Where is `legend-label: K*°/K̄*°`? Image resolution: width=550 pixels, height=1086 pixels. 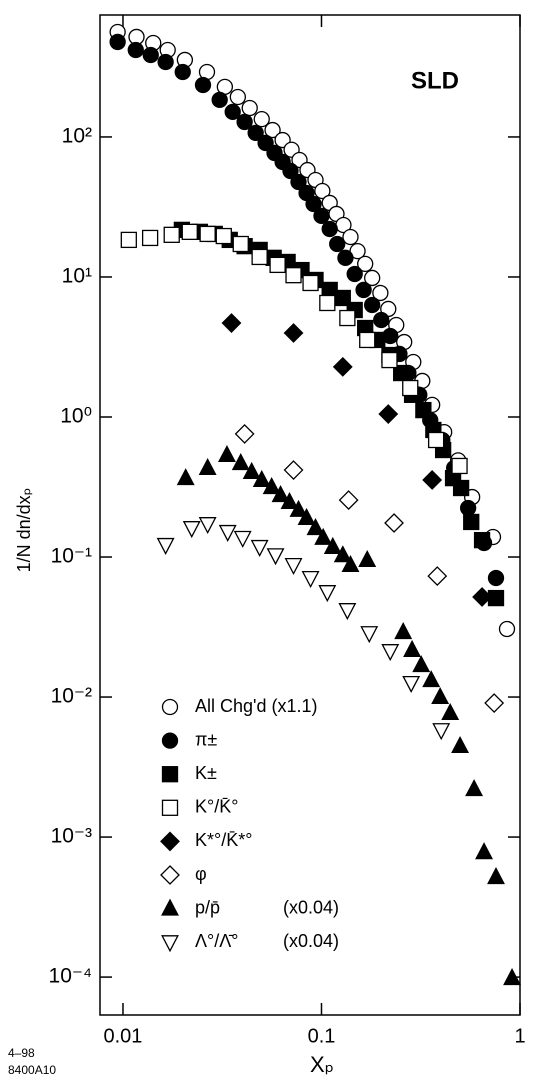
legend-label: K*°/K̄*° is located at coordinates (223, 840).